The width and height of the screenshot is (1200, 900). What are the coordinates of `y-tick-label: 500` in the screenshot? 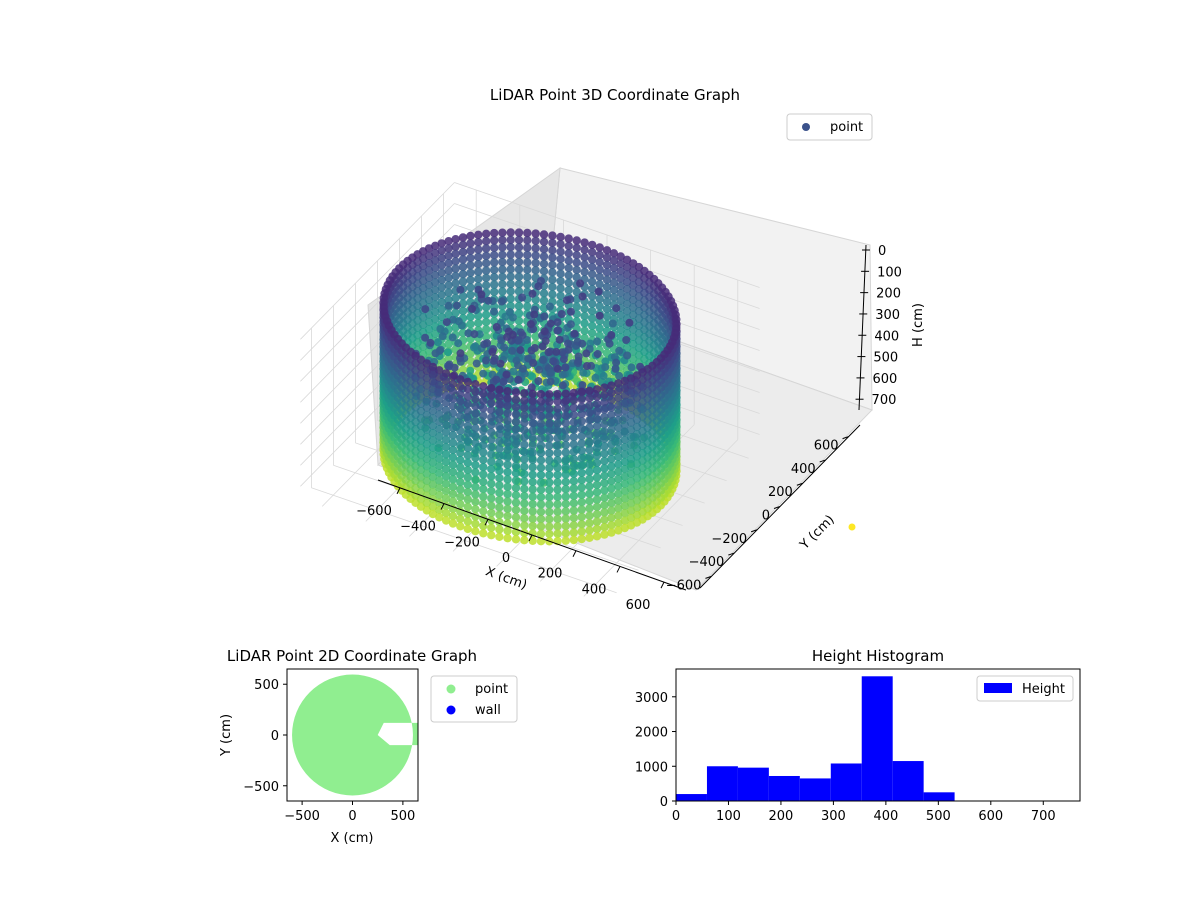 It's located at (266, 685).